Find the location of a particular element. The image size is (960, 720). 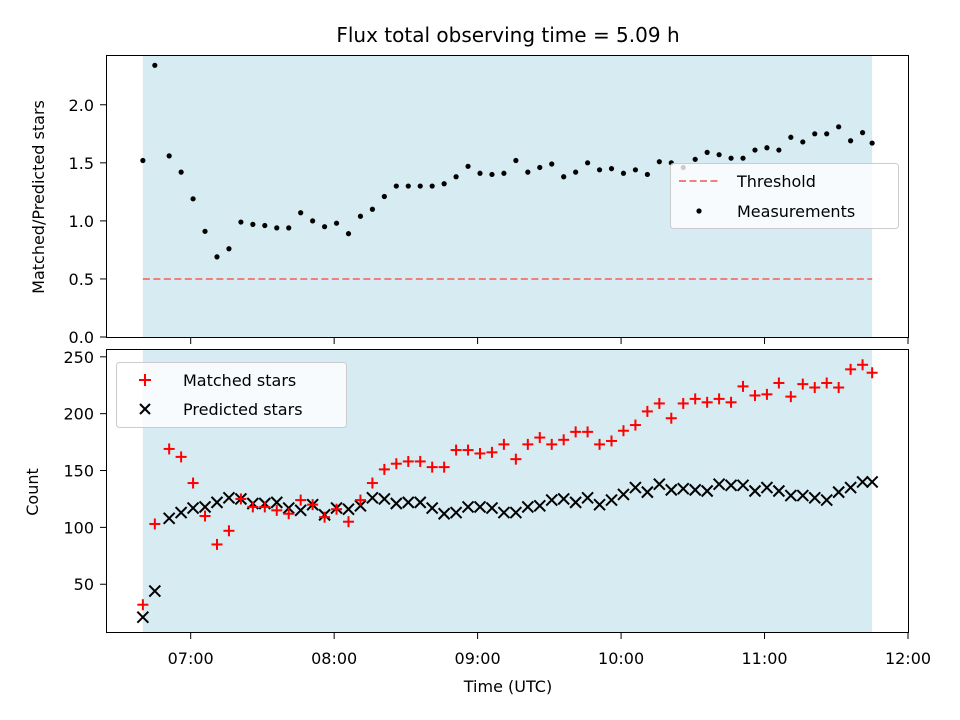

x-tick-label: 11:00 is located at coordinates (764, 658).